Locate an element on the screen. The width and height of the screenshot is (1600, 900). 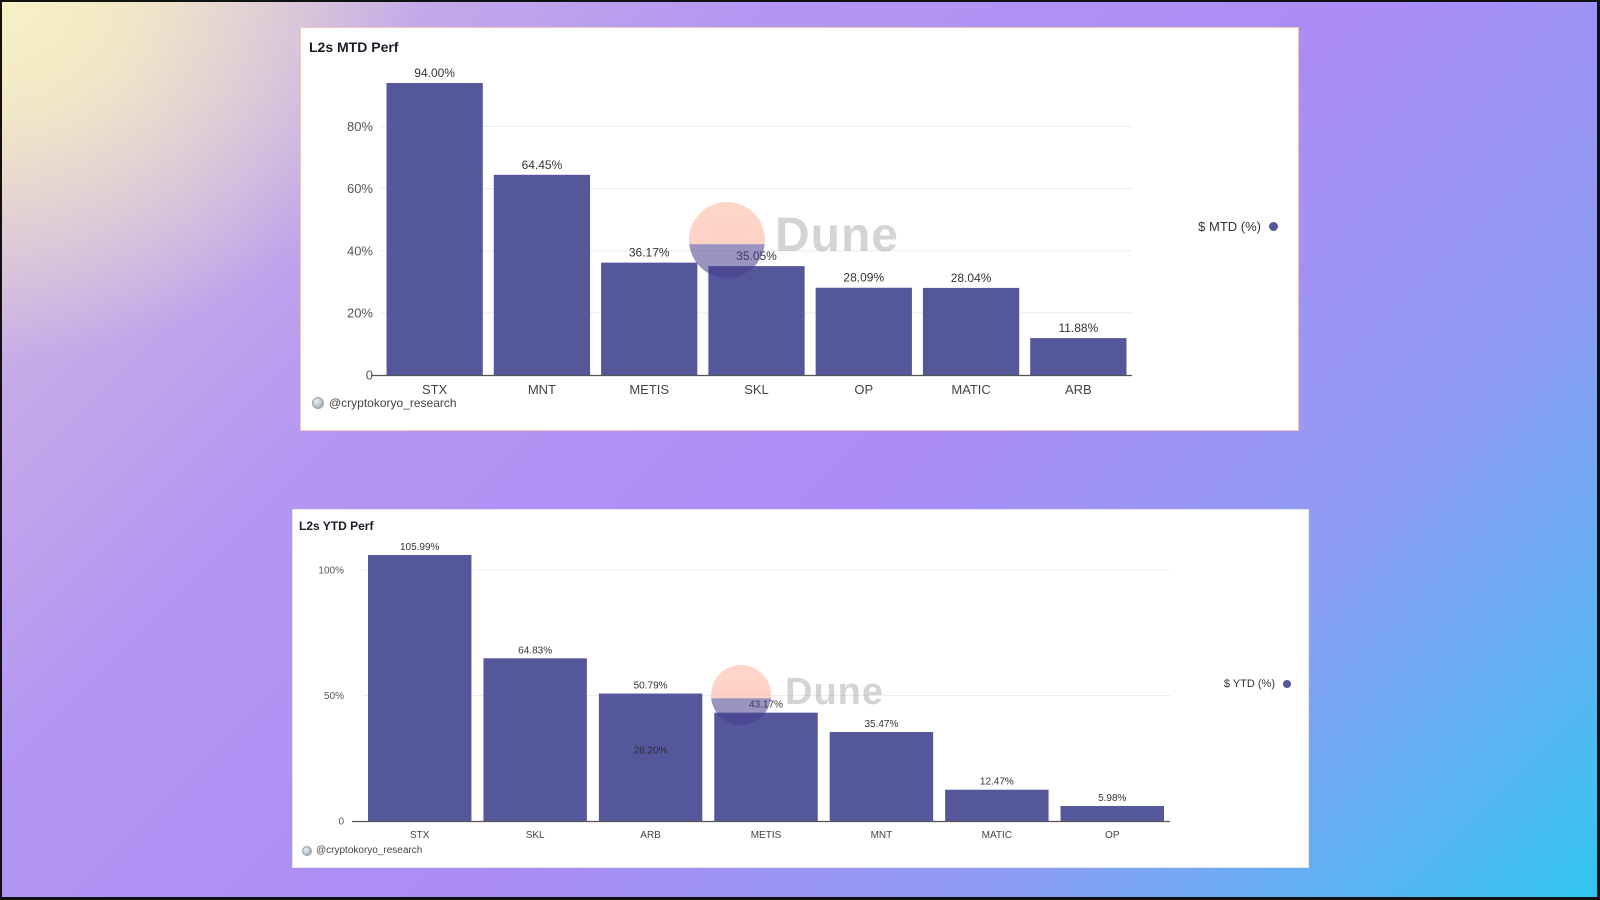
data-label: 50.79% is located at coordinates (651, 686).